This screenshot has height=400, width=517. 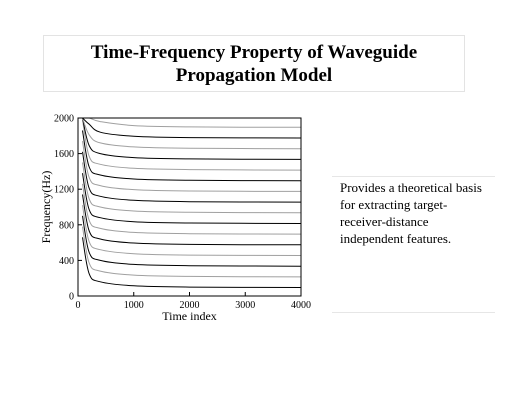 What do you see at coordinates (396, 238) in the screenshot?
I see `side-text-line-4: independent features.` at bounding box center [396, 238].